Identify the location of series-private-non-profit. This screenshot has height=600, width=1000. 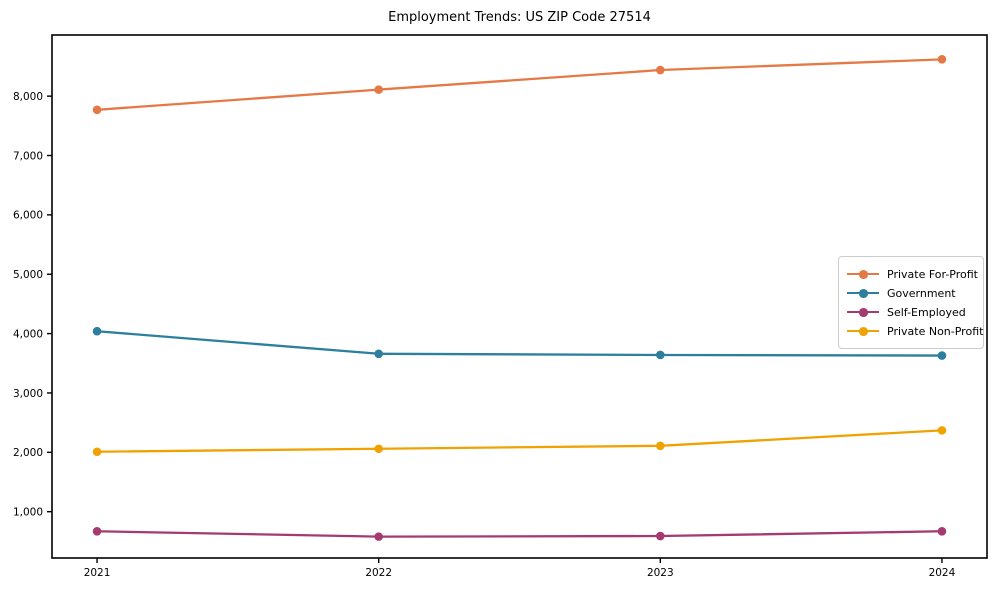
(519, 441).